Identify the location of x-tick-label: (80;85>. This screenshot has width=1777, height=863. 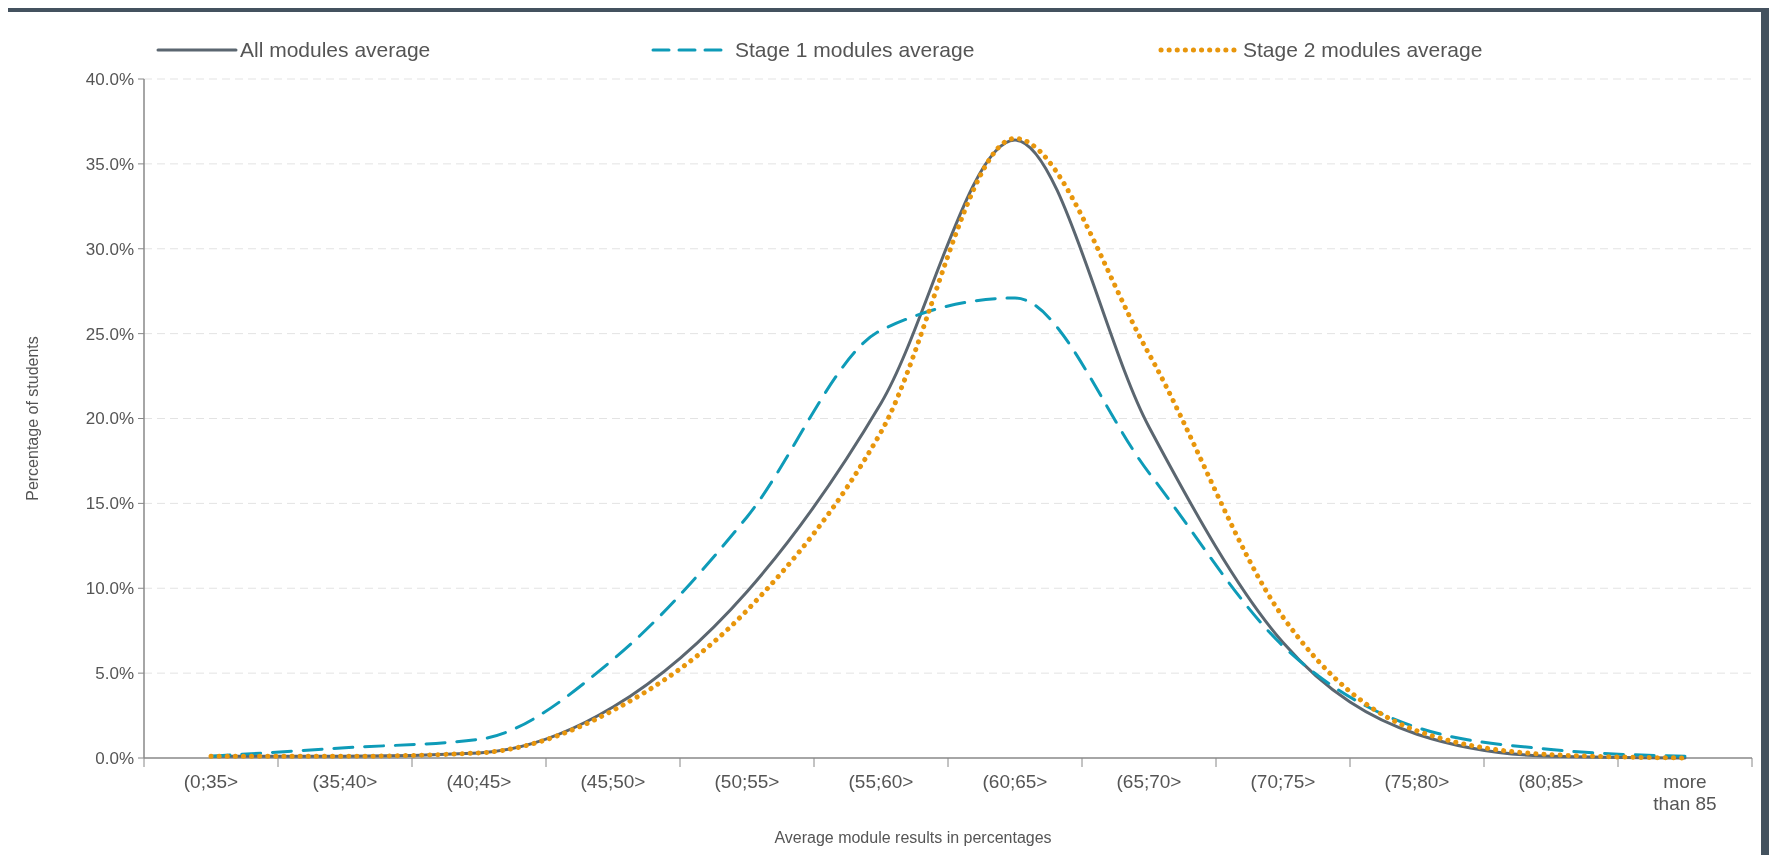
(1551, 781).